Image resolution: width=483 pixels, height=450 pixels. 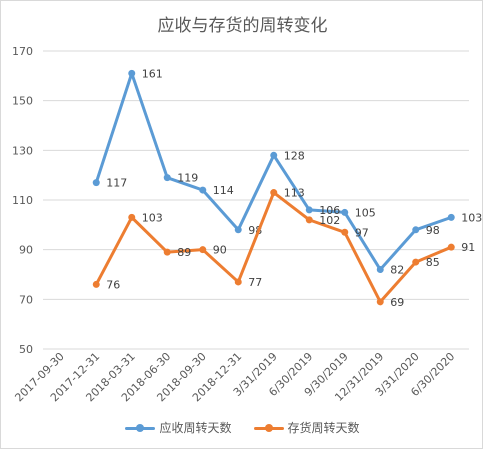 What do you see at coordinates (255, 282) in the screenshot?
I see `data-label: 77` at bounding box center [255, 282].